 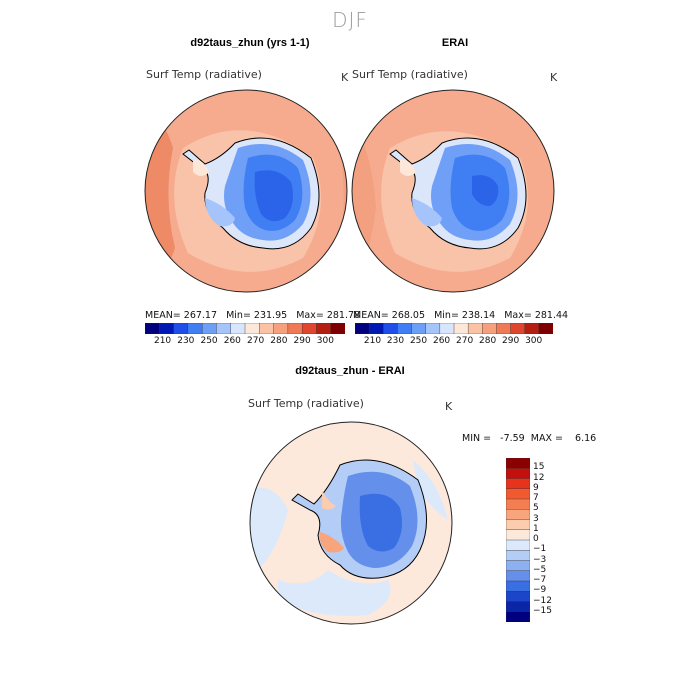 I want to click on obs-ross-shelf, so click(x=427, y=212).